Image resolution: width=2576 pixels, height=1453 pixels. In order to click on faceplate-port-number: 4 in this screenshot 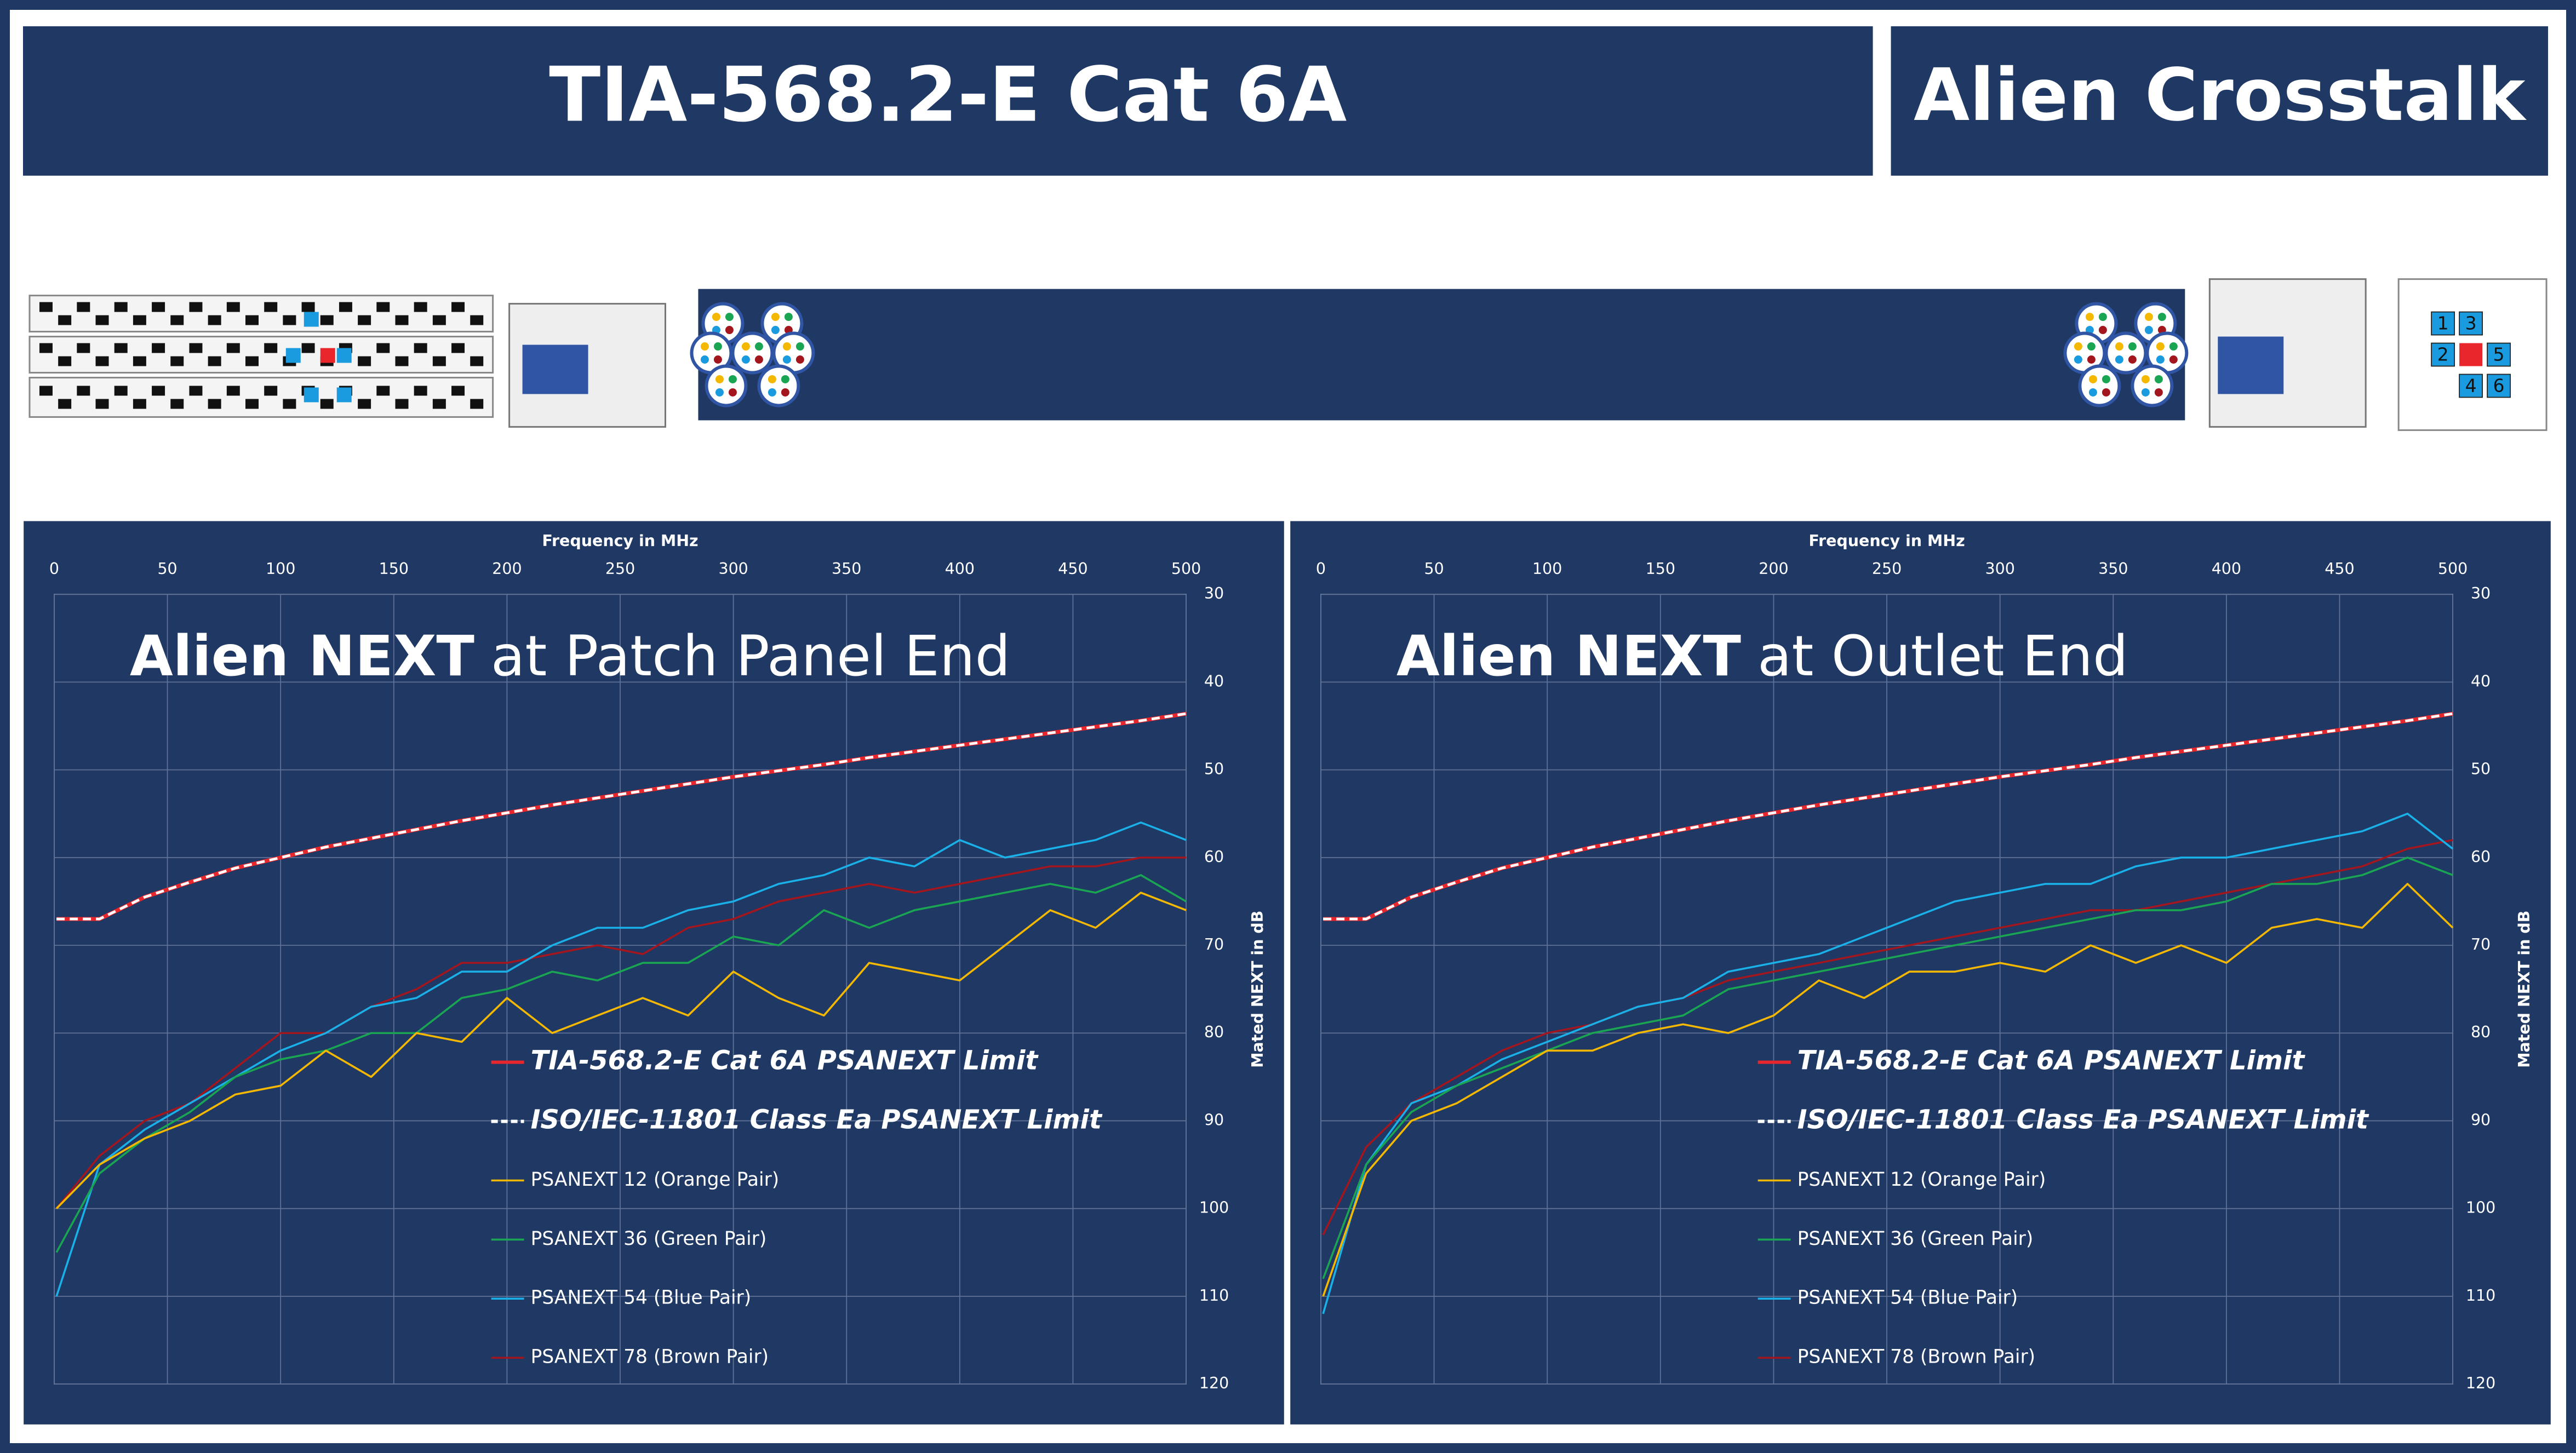, I will do `click(2471, 385)`.